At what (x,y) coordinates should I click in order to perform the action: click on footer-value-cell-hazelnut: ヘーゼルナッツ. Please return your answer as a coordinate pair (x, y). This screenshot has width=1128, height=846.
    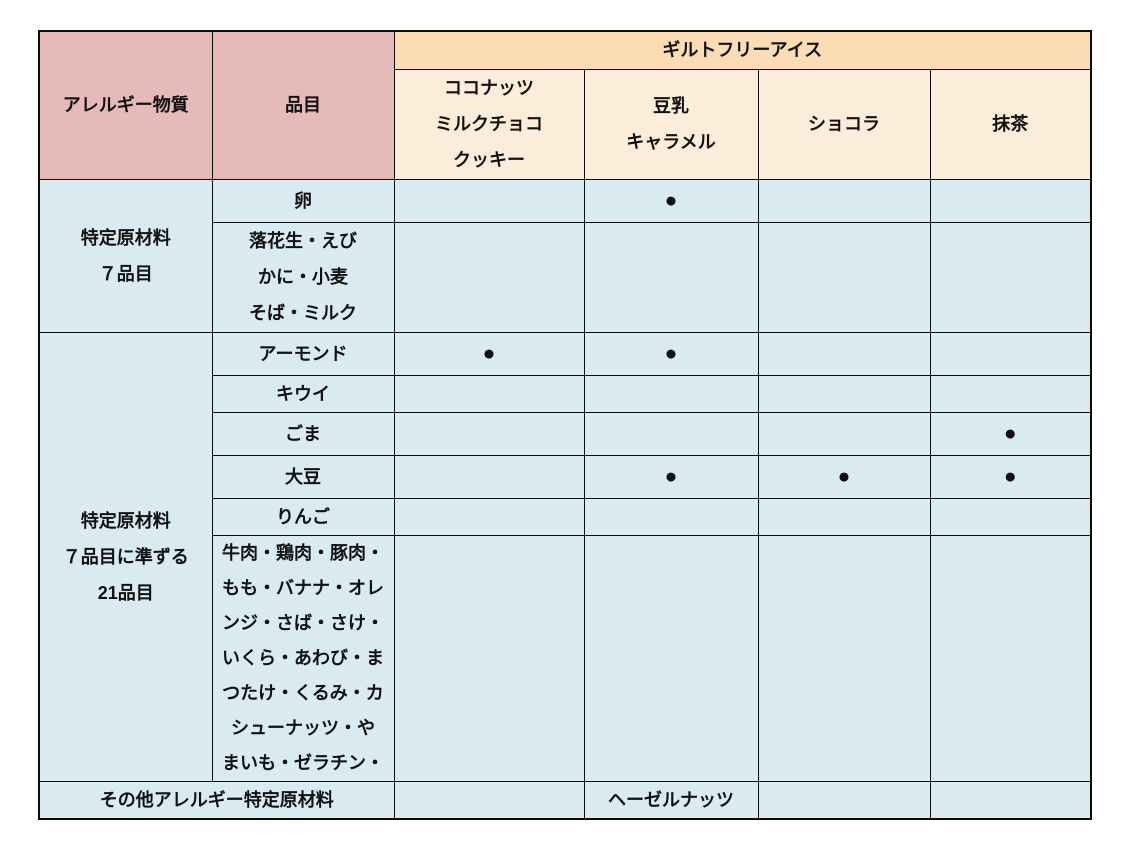
    Looking at the image, I should click on (671, 800).